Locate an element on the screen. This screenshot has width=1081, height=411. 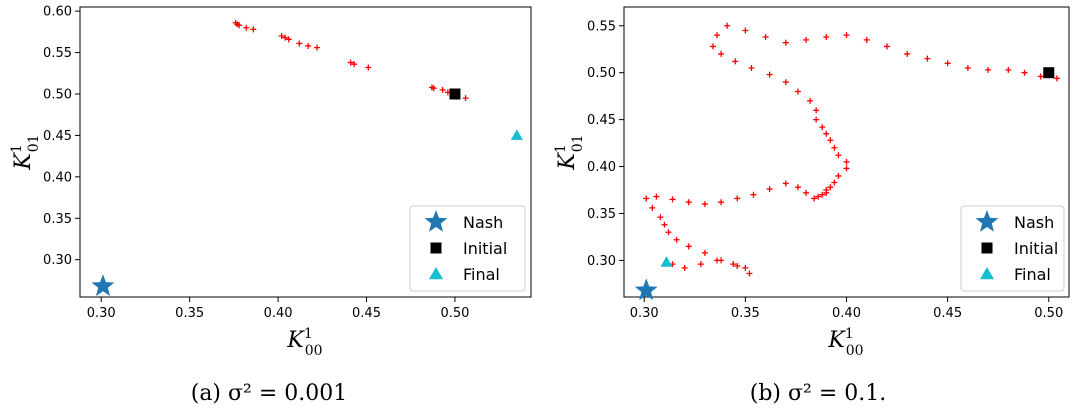
caption-b: (b) σ² = 0.1. is located at coordinates (818, 393).